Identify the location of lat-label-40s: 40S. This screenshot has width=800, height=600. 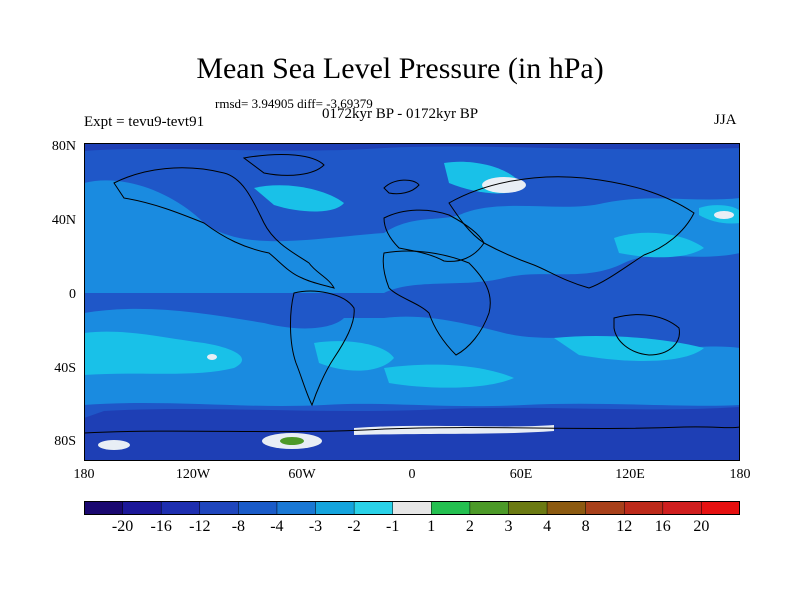
(65, 368).